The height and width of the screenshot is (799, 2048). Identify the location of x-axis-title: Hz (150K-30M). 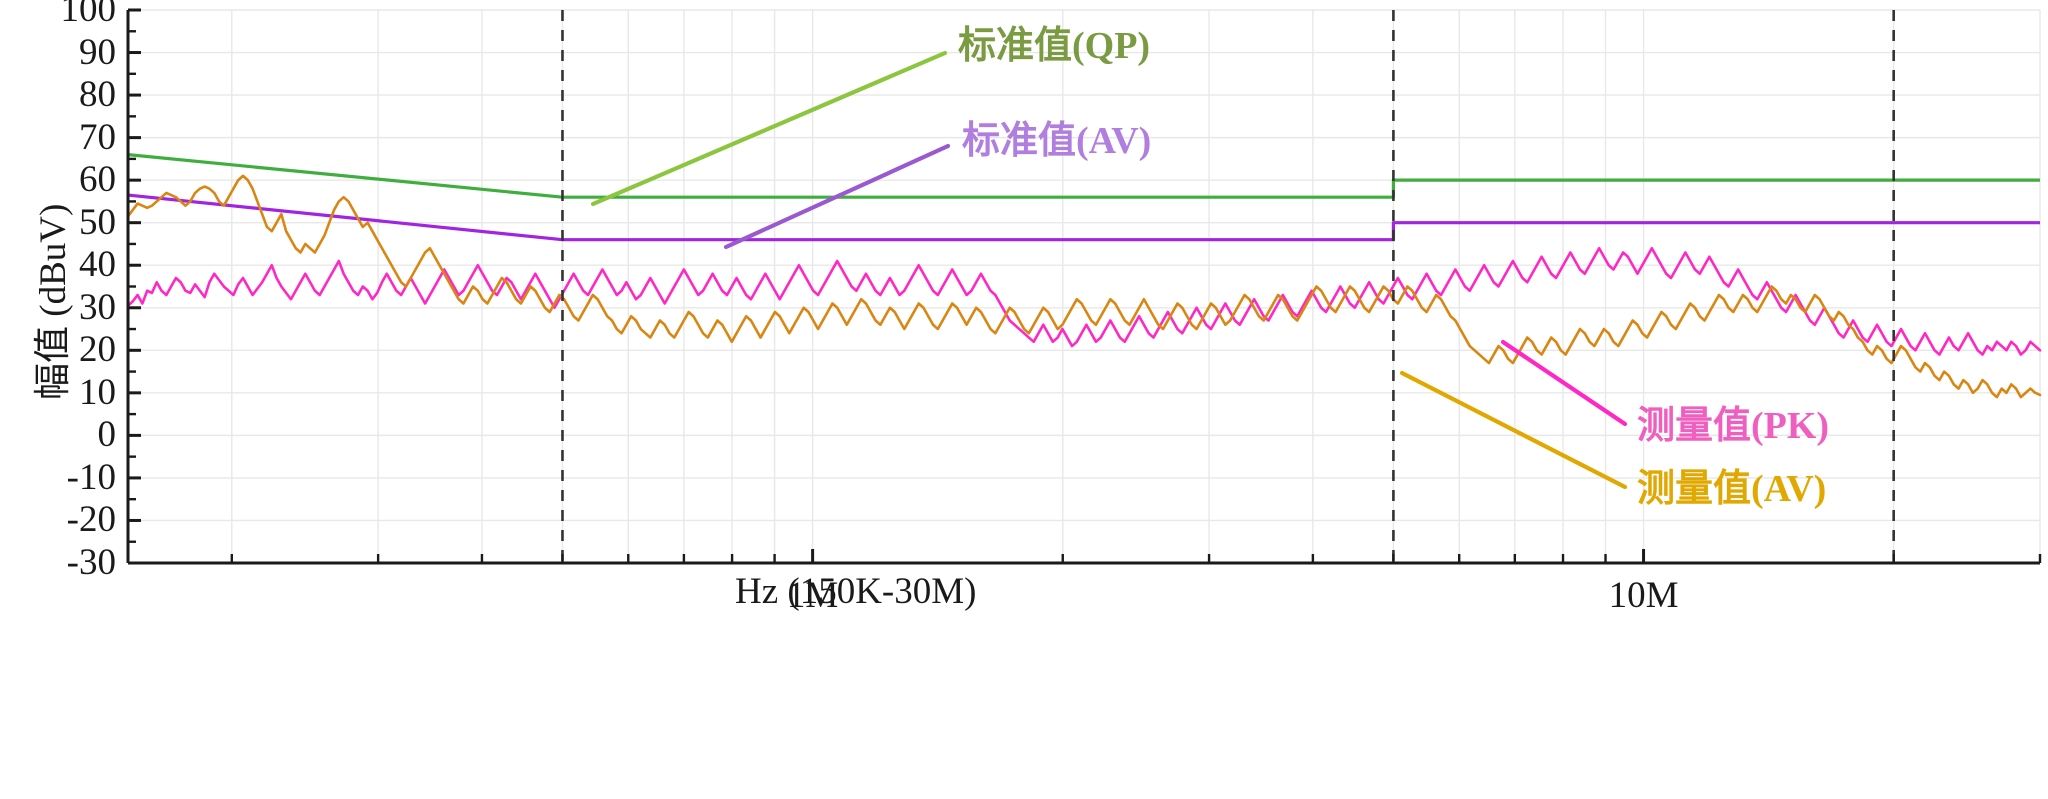
(856, 591).